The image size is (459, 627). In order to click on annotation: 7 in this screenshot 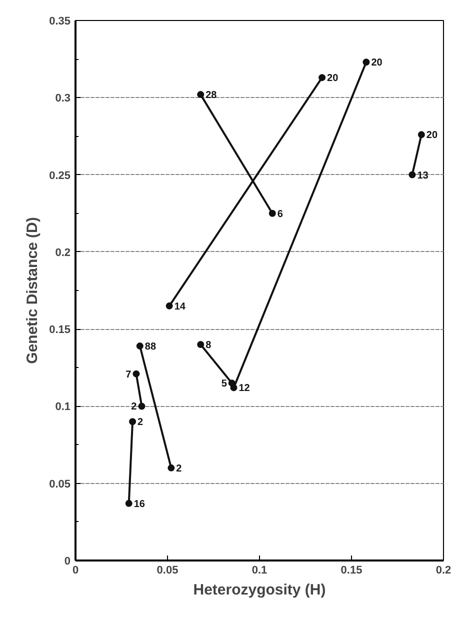, I will do `click(129, 374)`.